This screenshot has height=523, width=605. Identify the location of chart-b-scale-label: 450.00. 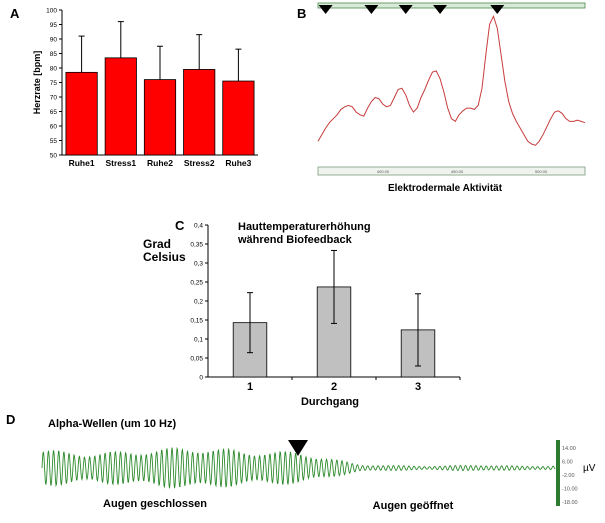
(457, 171).